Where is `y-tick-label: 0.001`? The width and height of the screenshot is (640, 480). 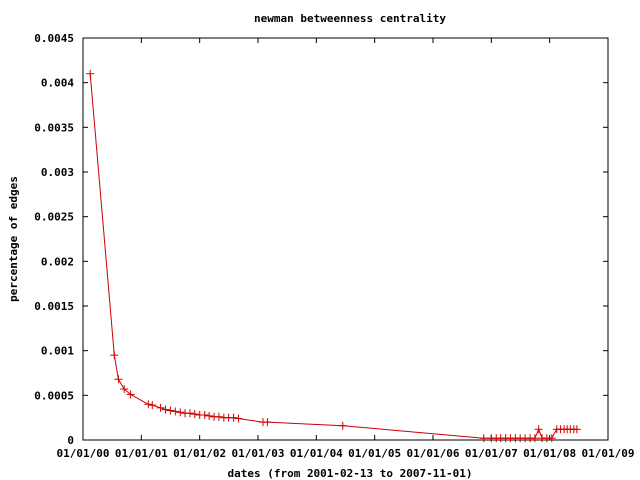
y-tick-label: 0.001 is located at coordinates (57, 351).